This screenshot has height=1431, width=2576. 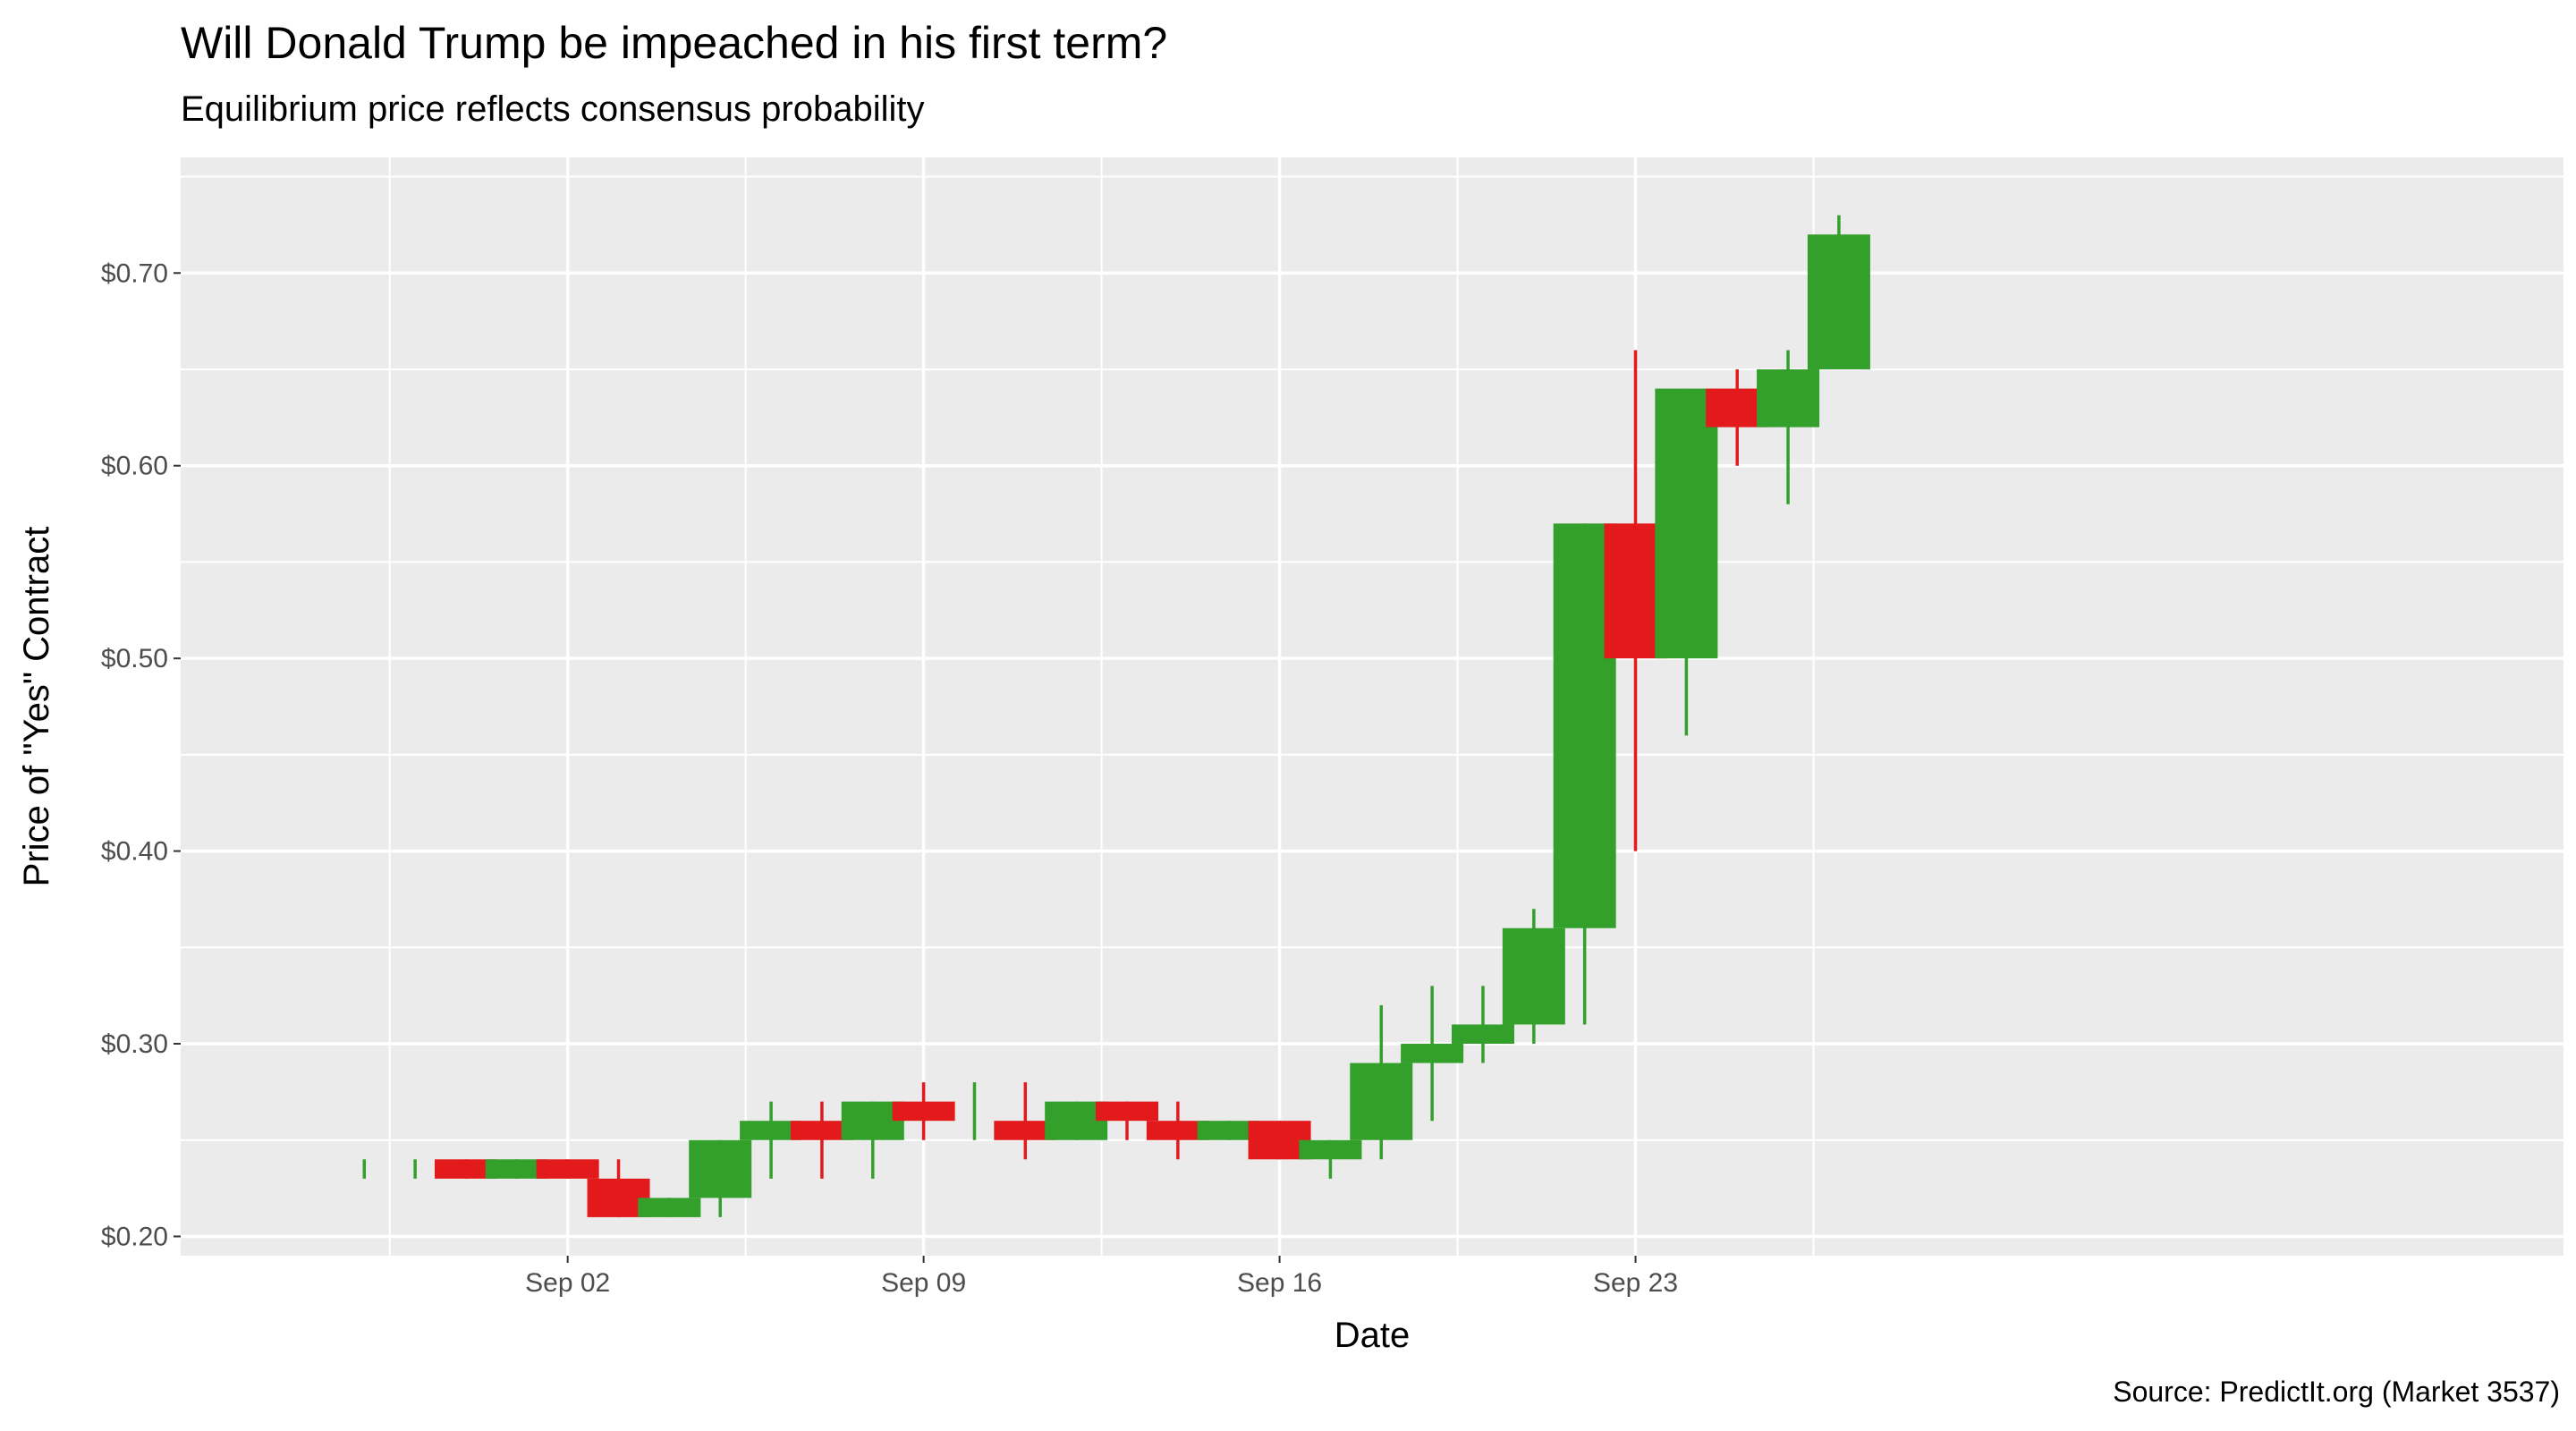 I want to click on y-tick-label: $0.40, so click(x=134, y=852).